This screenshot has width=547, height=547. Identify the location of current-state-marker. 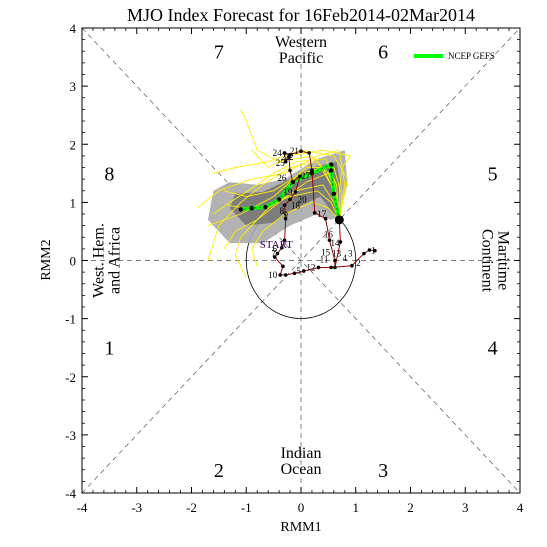
(339, 220).